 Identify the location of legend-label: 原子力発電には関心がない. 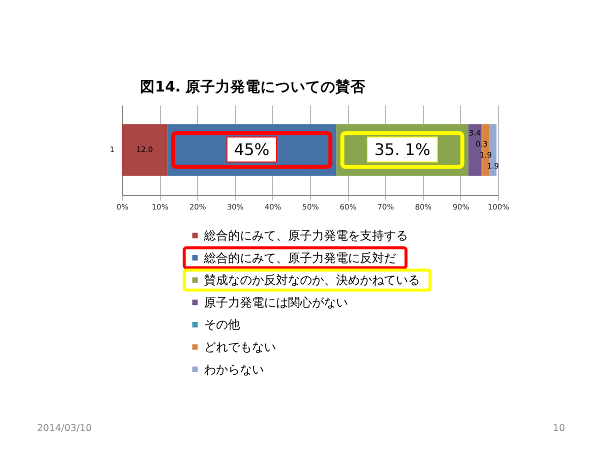
(276, 302).